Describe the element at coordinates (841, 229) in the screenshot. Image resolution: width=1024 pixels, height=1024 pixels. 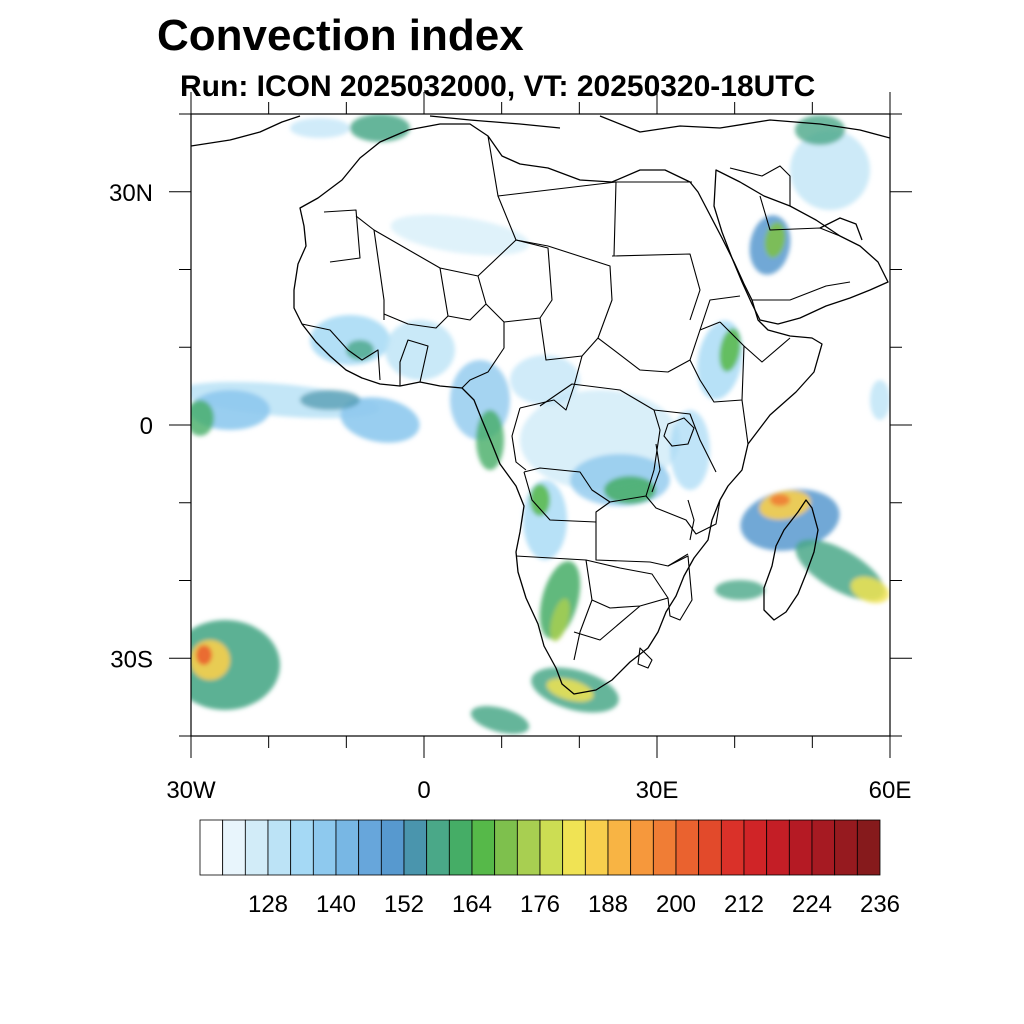
I see `persian-gulf-coast` at that location.